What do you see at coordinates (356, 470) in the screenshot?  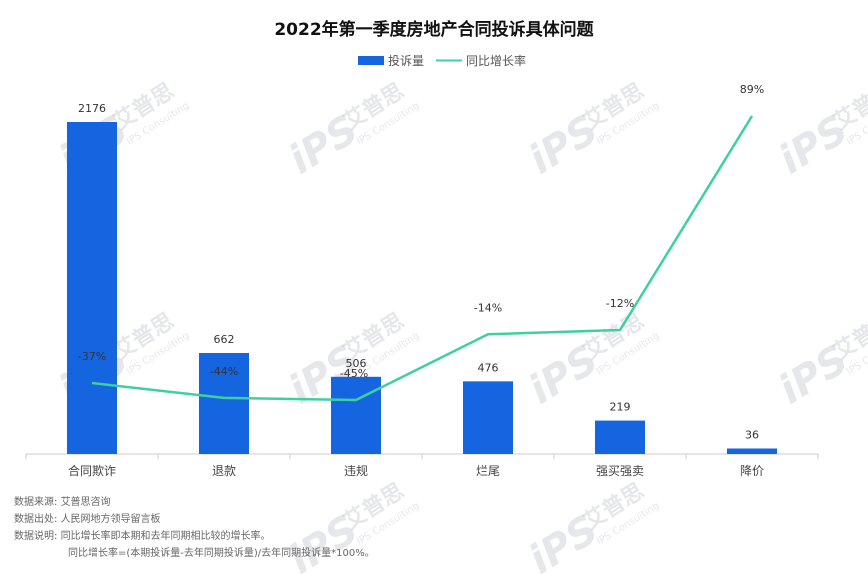 I see `category-label: 违规` at bounding box center [356, 470].